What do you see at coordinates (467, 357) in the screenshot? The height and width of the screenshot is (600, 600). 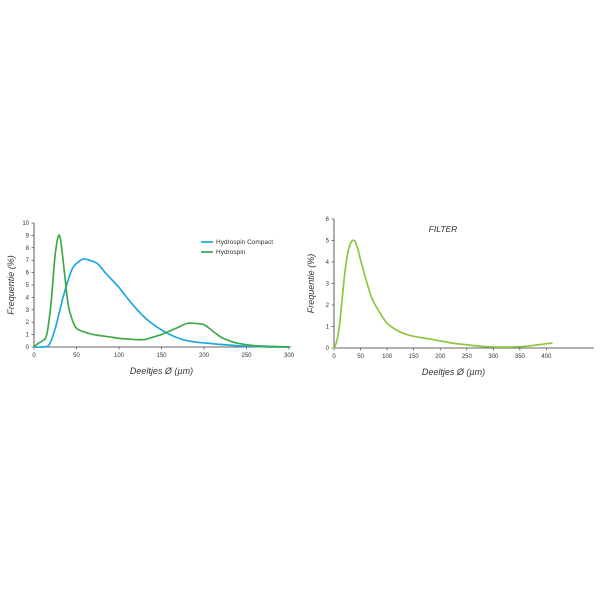 I see `right-x-tick-label: 250` at bounding box center [467, 357].